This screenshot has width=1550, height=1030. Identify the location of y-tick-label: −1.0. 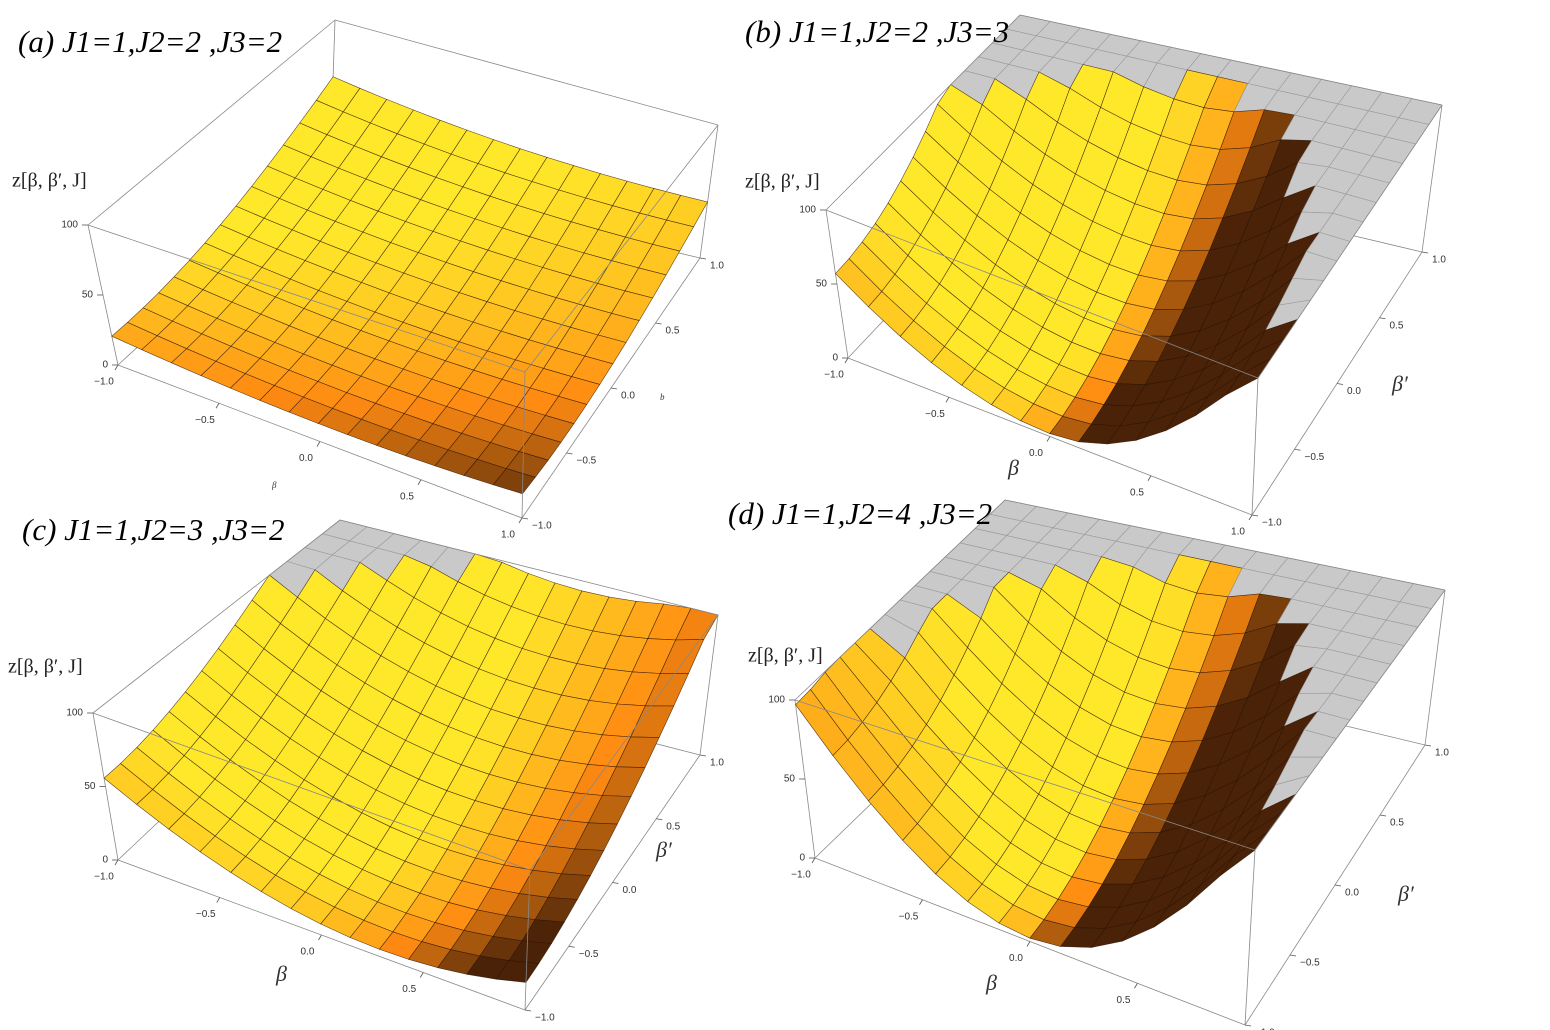
(545, 1018).